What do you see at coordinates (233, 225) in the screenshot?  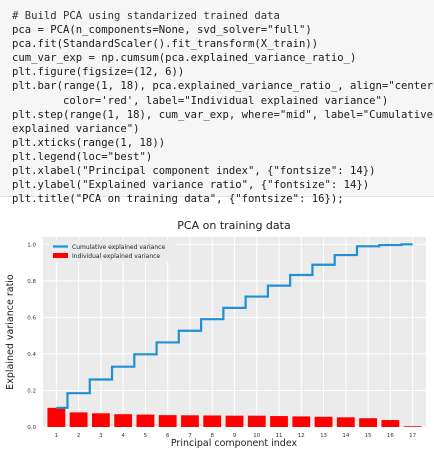 I see `chart-title: PCA on training data` at bounding box center [233, 225].